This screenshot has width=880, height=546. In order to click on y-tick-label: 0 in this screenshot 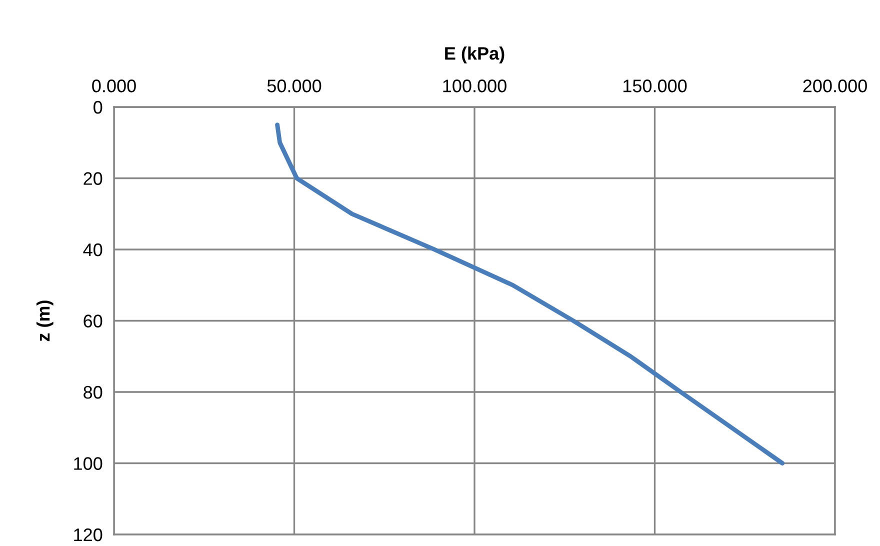, I will do `click(98, 107)`.